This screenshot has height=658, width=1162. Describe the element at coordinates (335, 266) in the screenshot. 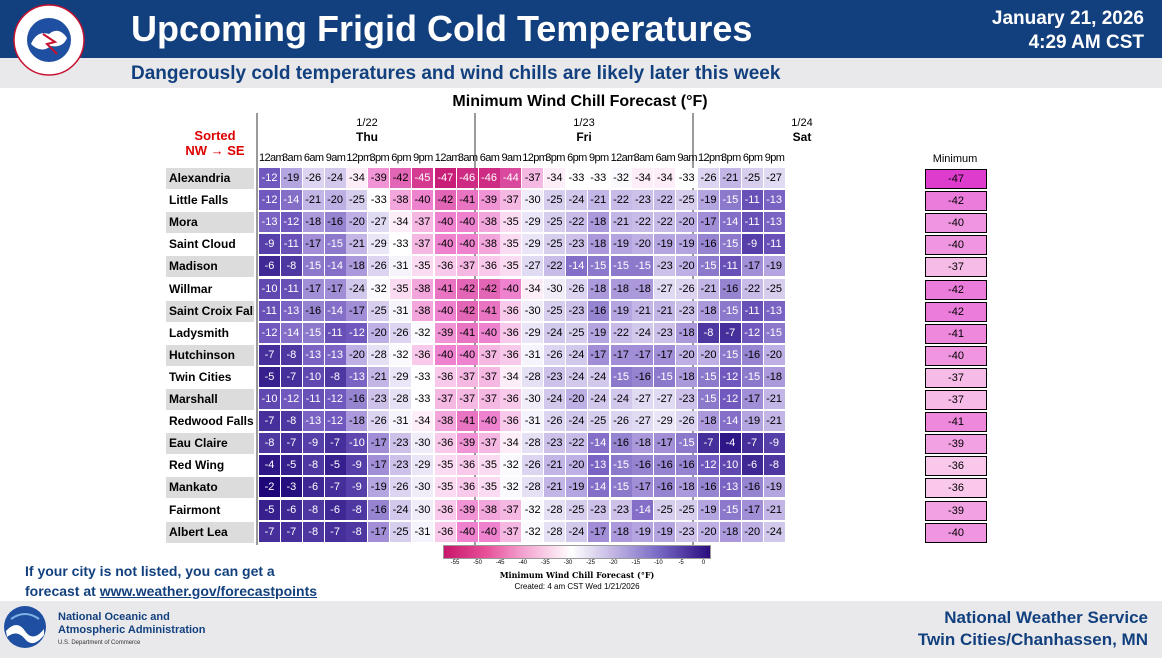

I see `wind-chill-cell: -14` at that location.